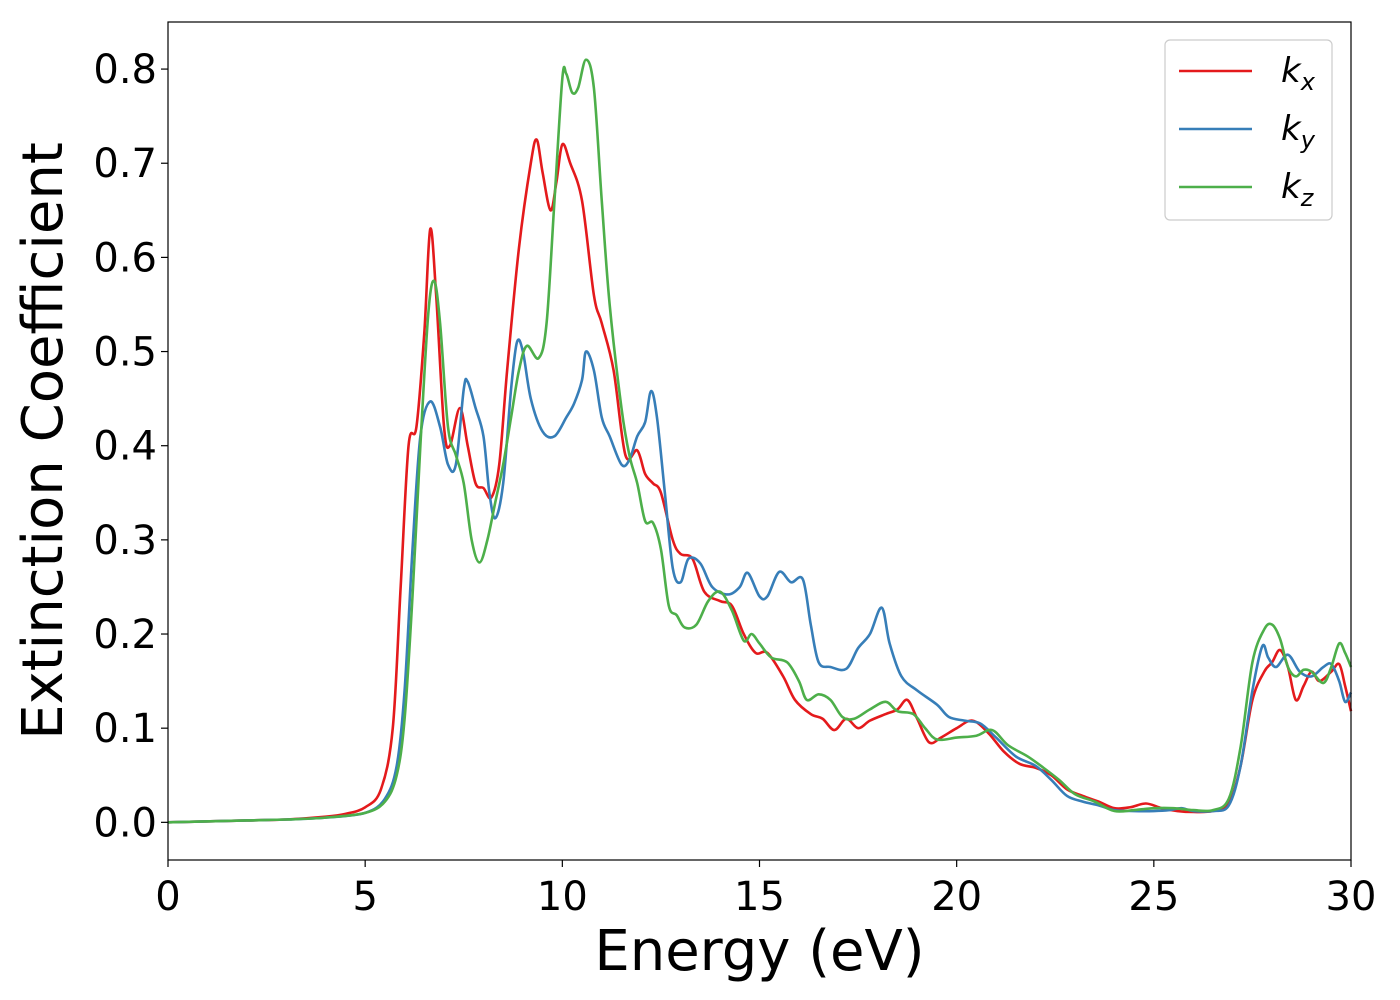 Image resolution: width=1400 pixels, height=1000 pixels. I want to click on legend-items: kx ky kz, so click(1247, 131).